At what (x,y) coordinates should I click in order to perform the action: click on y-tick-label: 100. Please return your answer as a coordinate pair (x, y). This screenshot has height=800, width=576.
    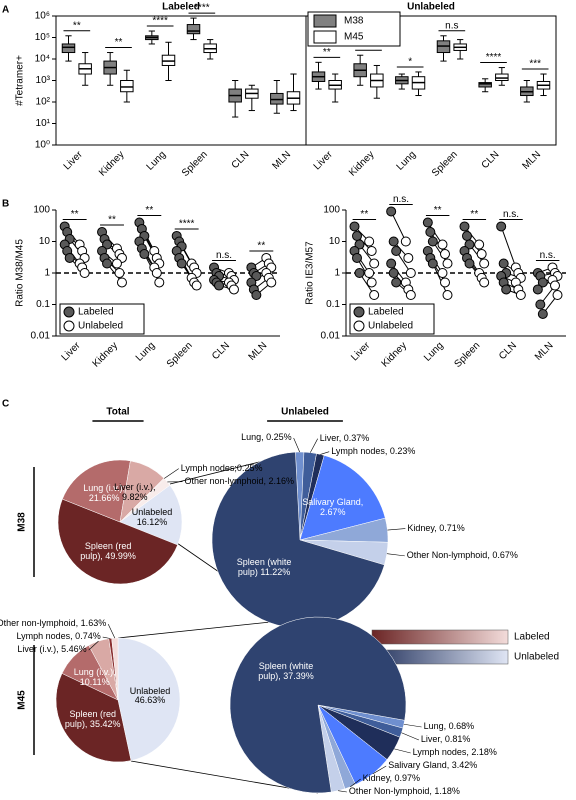
    Looking at the image, I should click on (41, 210).